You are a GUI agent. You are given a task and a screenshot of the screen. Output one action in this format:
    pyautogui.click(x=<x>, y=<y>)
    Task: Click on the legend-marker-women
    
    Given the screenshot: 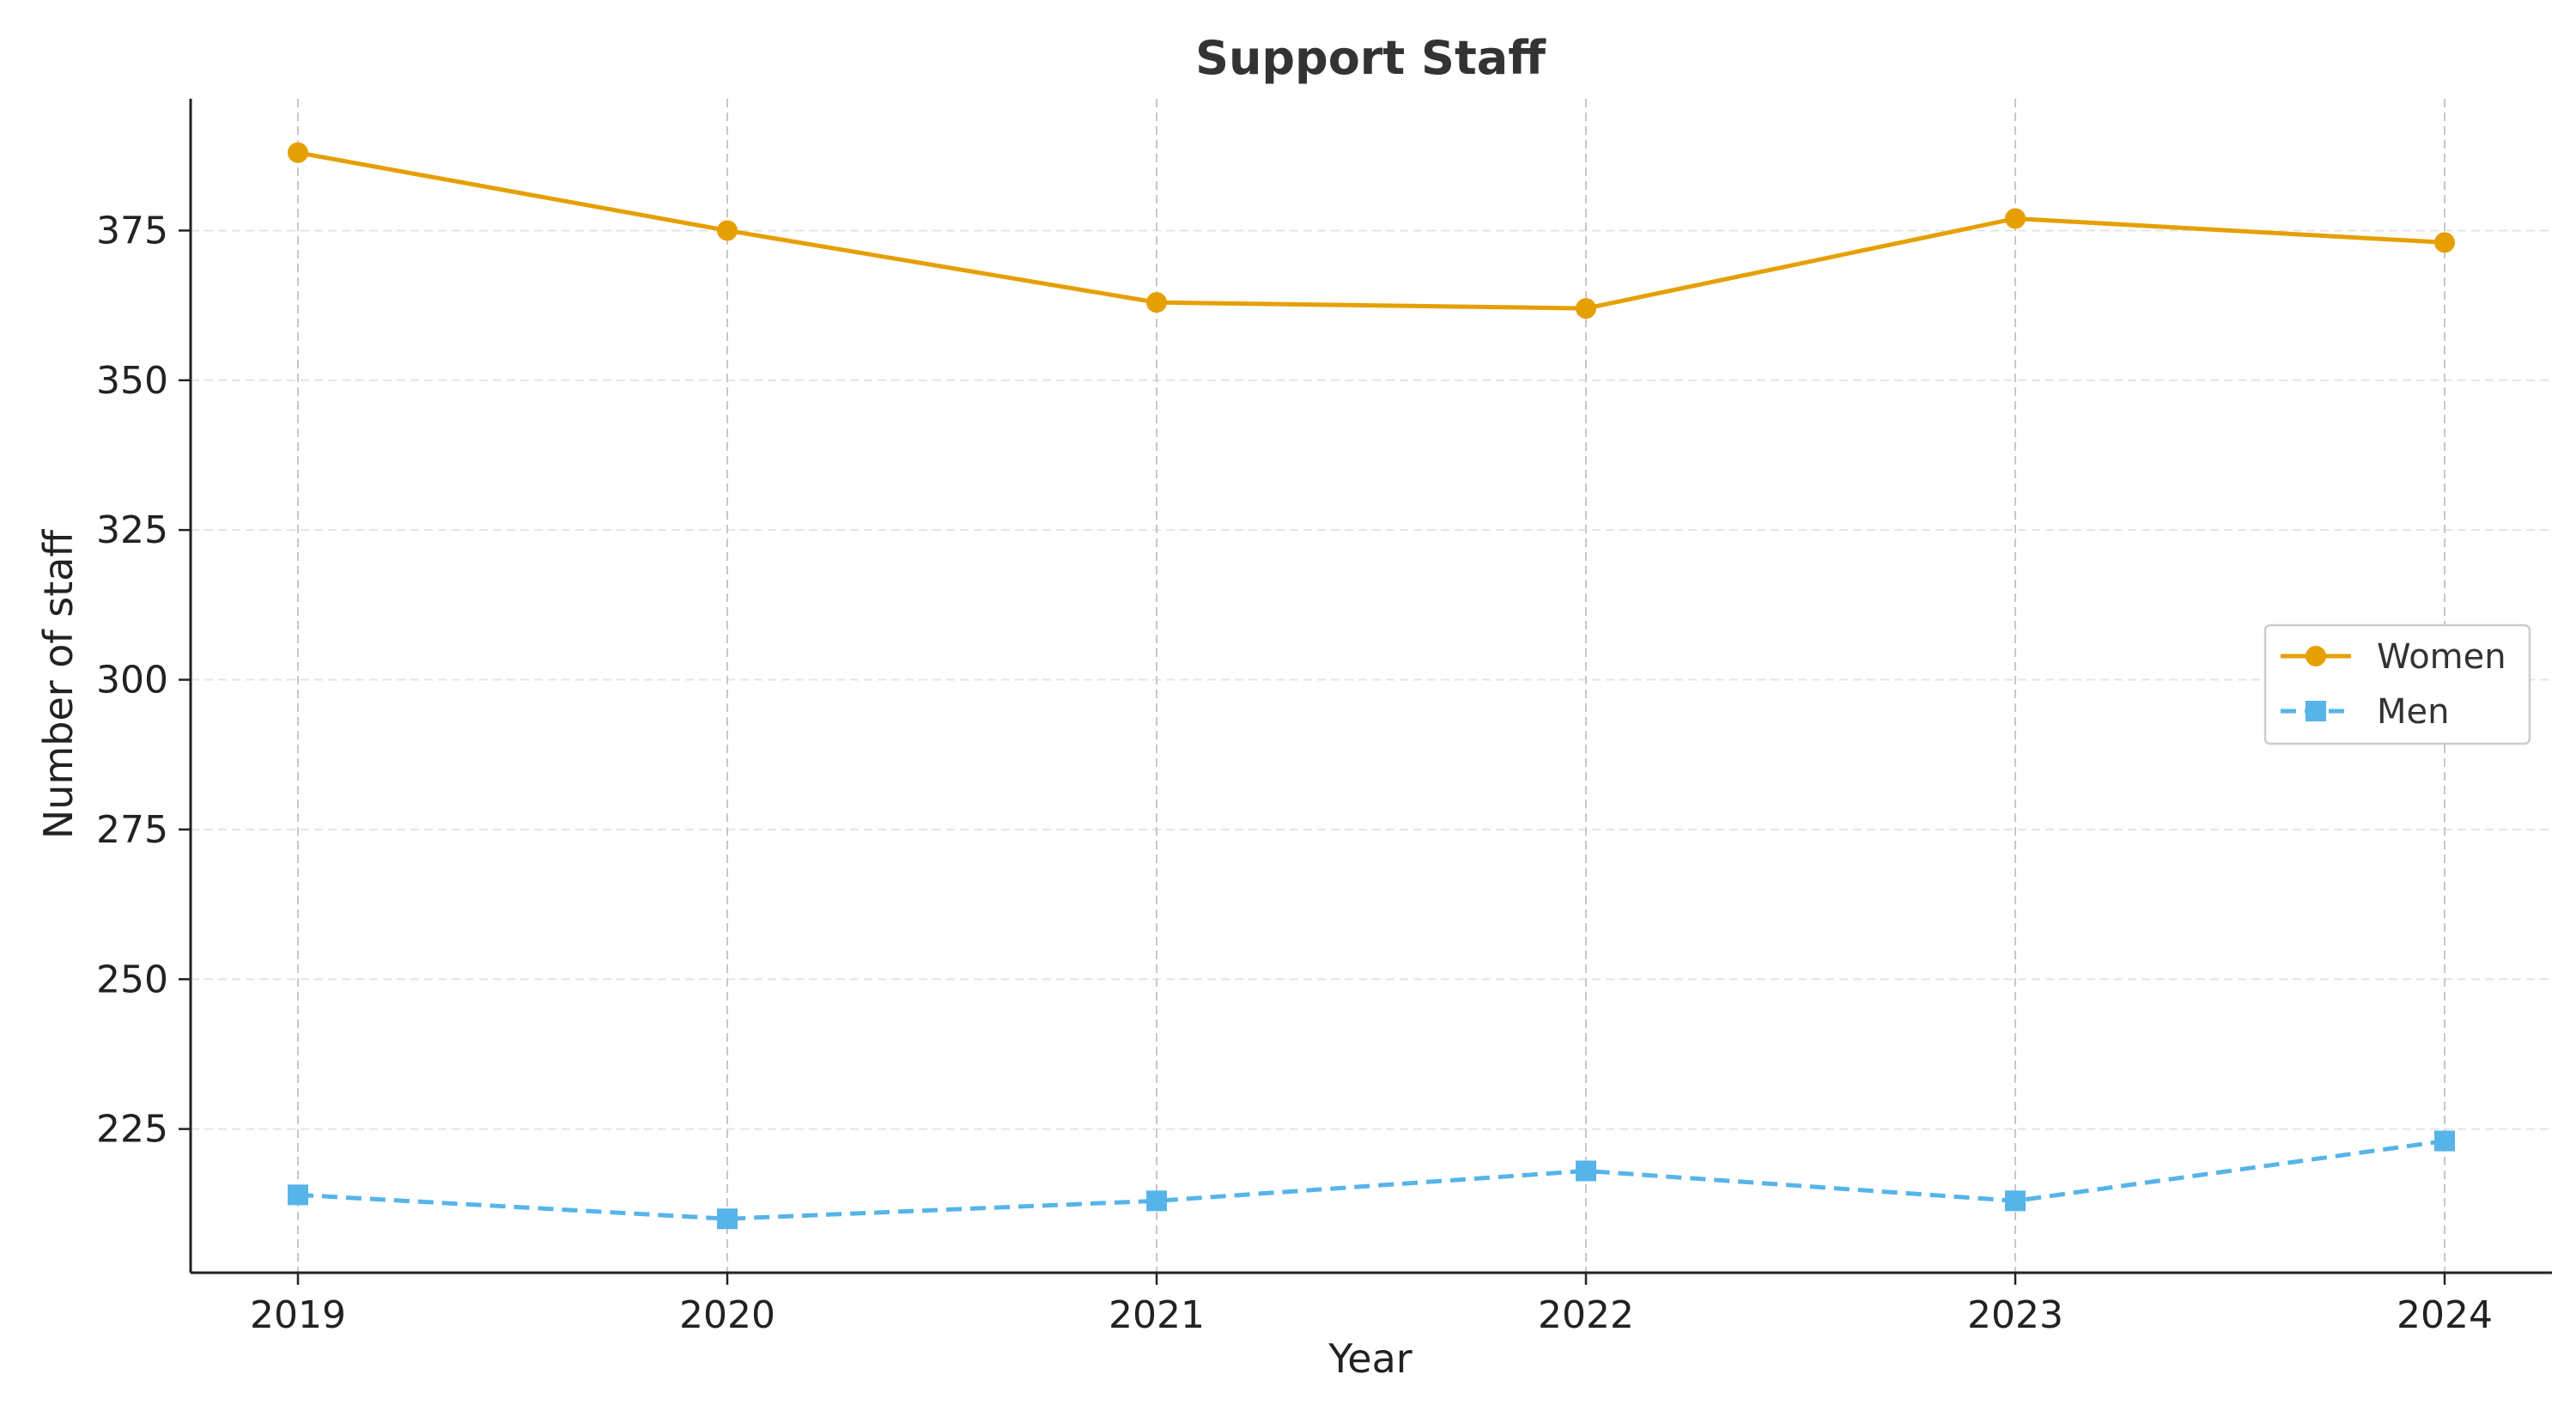 What is the action you would take?
    pyautogui.click(x=2316, y=656)
    